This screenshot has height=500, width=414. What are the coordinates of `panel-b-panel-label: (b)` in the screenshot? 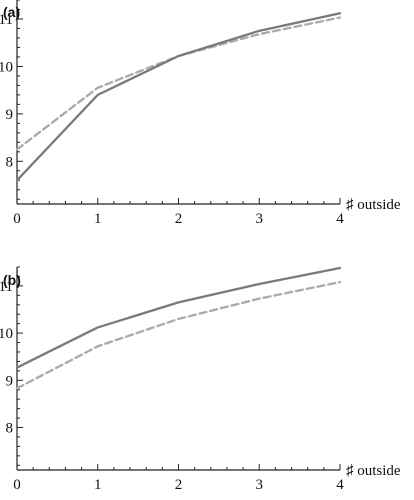 It's located at (12, 280).